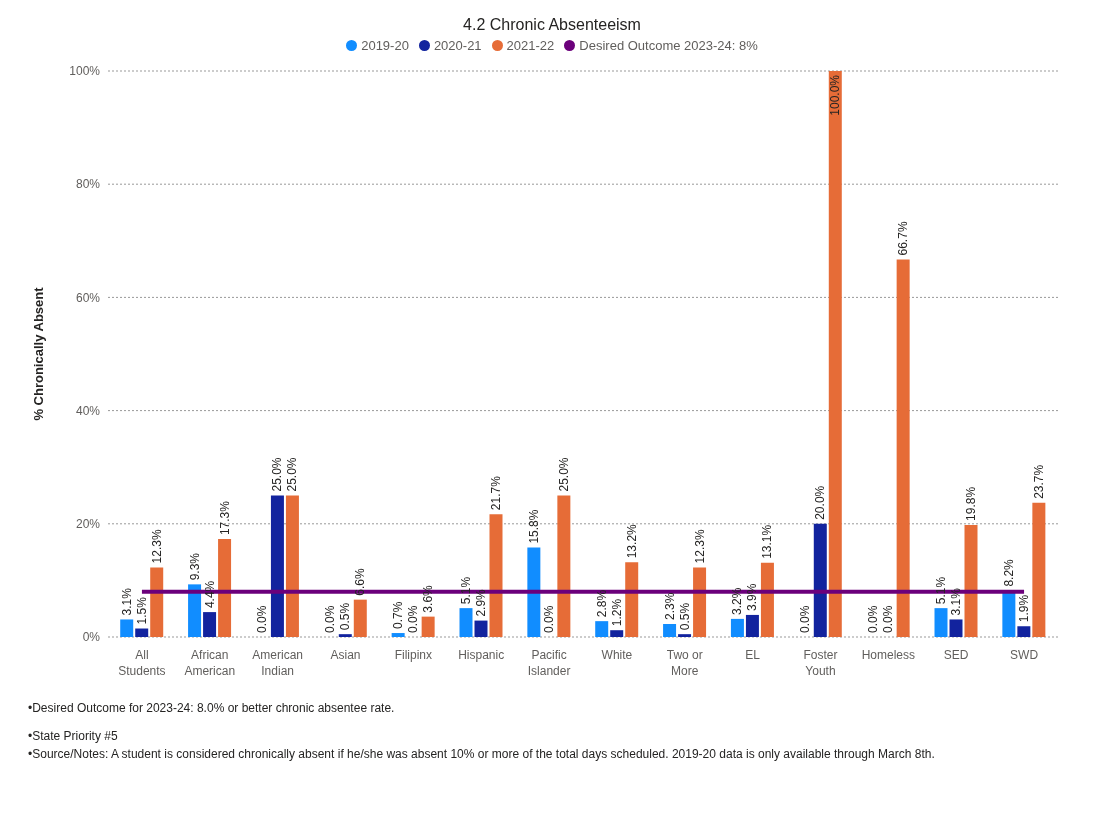 The width and height of the screenshot is (1104, 825). What do you see at coordinates (360, 581) in the screenshot?
I see `data-label: 6.6%` at bounding box center [360, 581].